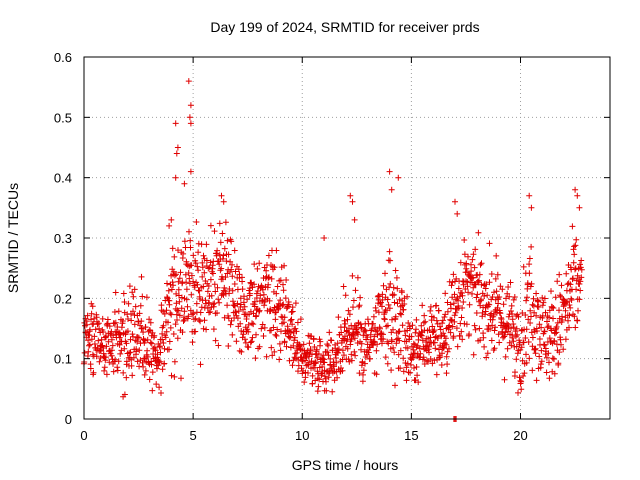  I want to click on x-tick-label: 15, so click(411, 435).